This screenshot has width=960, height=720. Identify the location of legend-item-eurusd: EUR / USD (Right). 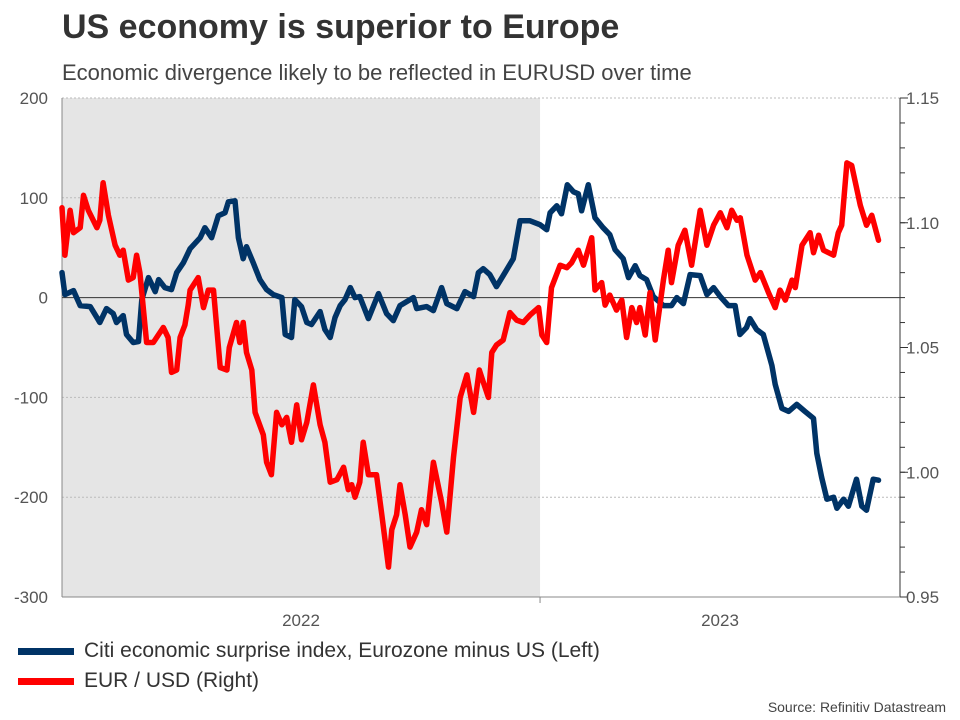
(309, 681).